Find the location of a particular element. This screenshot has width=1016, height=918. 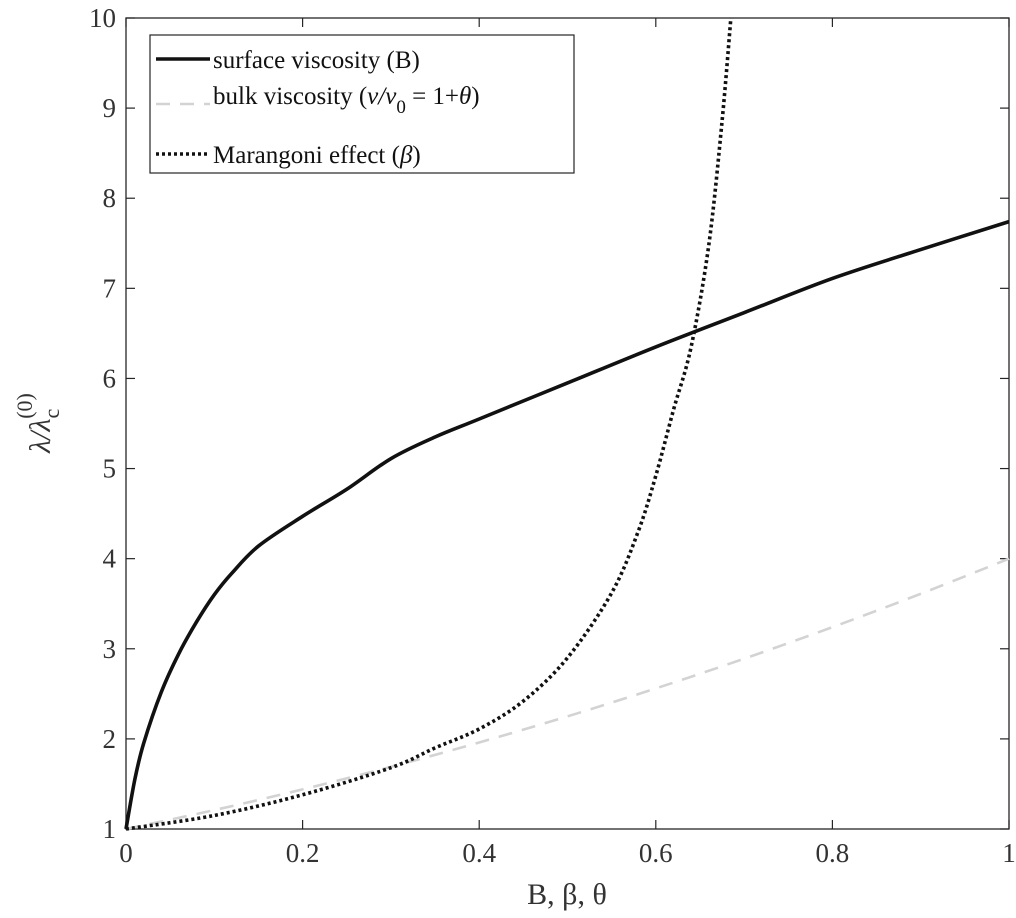

y-tick-label: 1 is located at coordinates (110, 829).